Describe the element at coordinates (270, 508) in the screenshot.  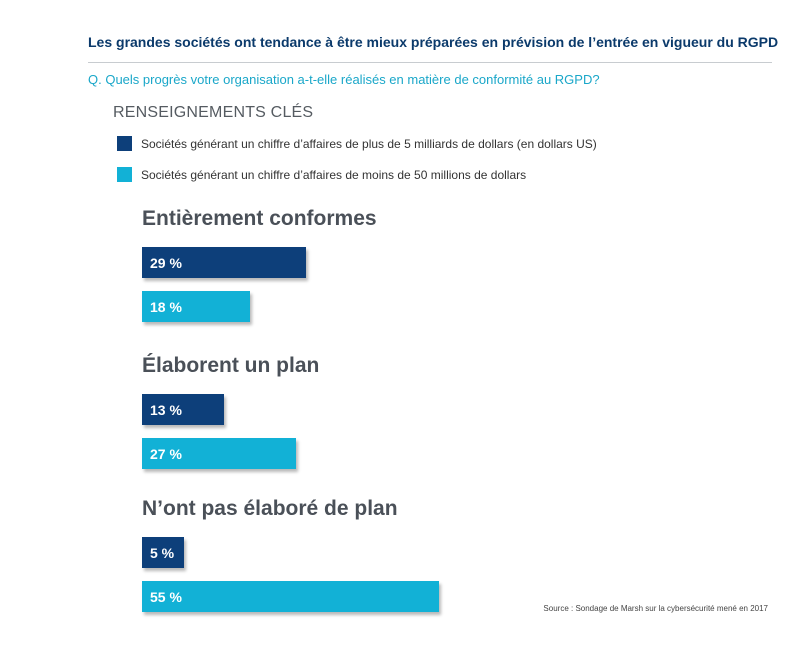
I see `category-label: N’ont pas élaboré de plan` at that location.